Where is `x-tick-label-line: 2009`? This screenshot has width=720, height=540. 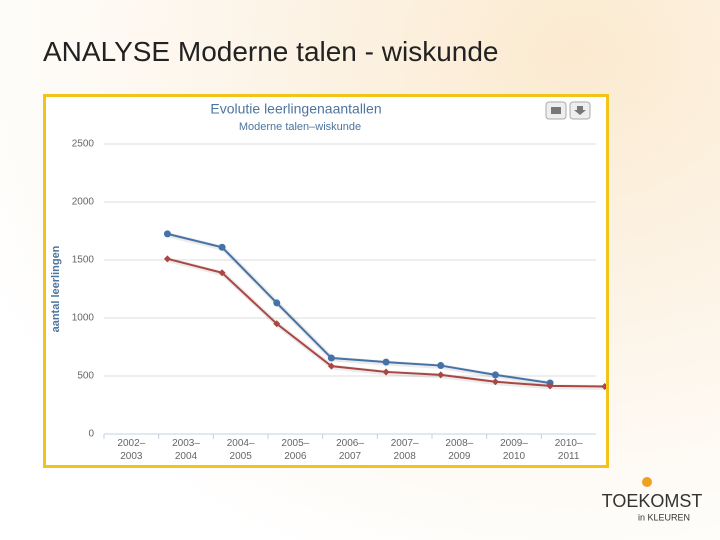 x-tick-label-line: 2009 is located at coordinates (459, 456).